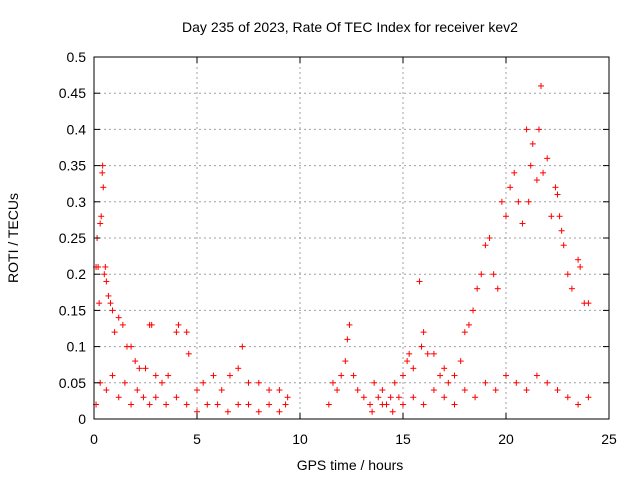 The width and height of the screenshot is (640, 480). Describe the element at coordinates (72, 166) in the screenshot. I see `y-tick-label: 0.35` at that location.